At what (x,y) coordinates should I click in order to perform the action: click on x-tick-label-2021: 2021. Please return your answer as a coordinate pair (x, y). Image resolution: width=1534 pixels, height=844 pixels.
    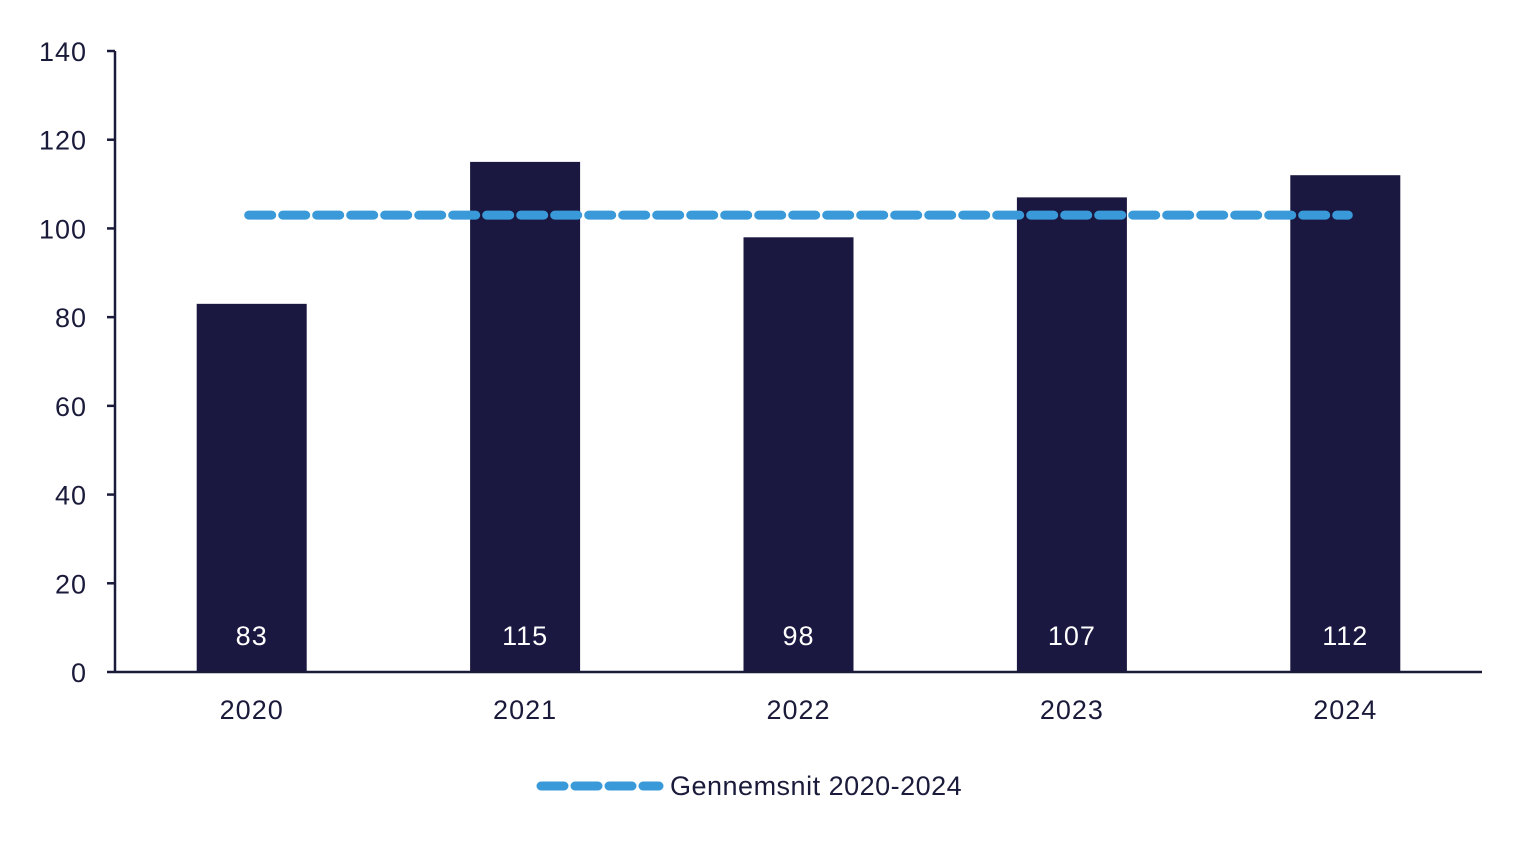
    Looking at the image, I should click on (525, 710).